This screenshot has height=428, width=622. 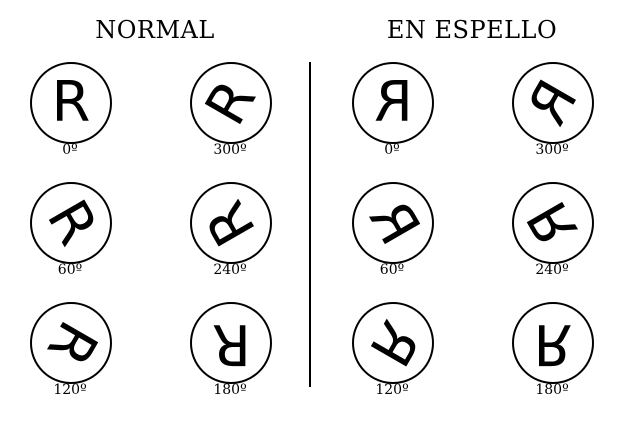 I want to click on normal-r-disc-120: R 120º, so click(x=72, y=357).